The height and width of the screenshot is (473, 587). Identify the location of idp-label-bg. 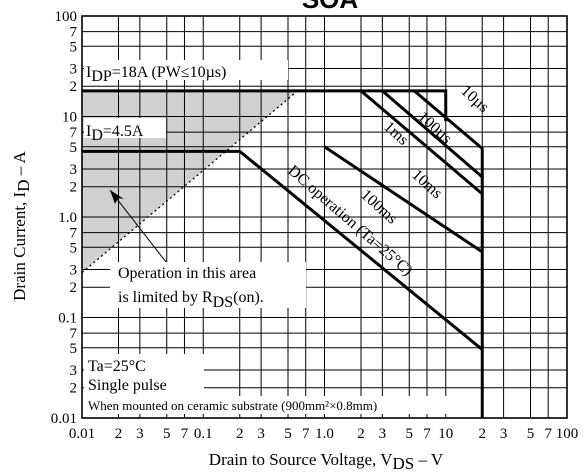
(186, 70).